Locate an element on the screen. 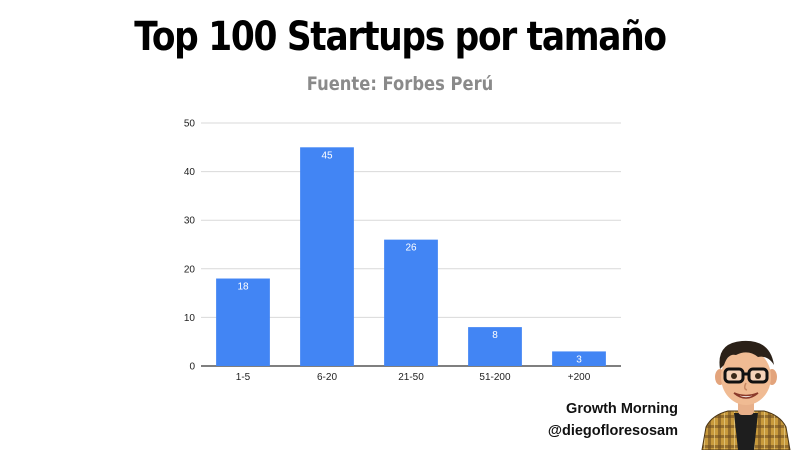 Image resolution: width=800 pixels, height=450 pixels. brand-credit: Growth Morning is located at coordinates (622, 409).